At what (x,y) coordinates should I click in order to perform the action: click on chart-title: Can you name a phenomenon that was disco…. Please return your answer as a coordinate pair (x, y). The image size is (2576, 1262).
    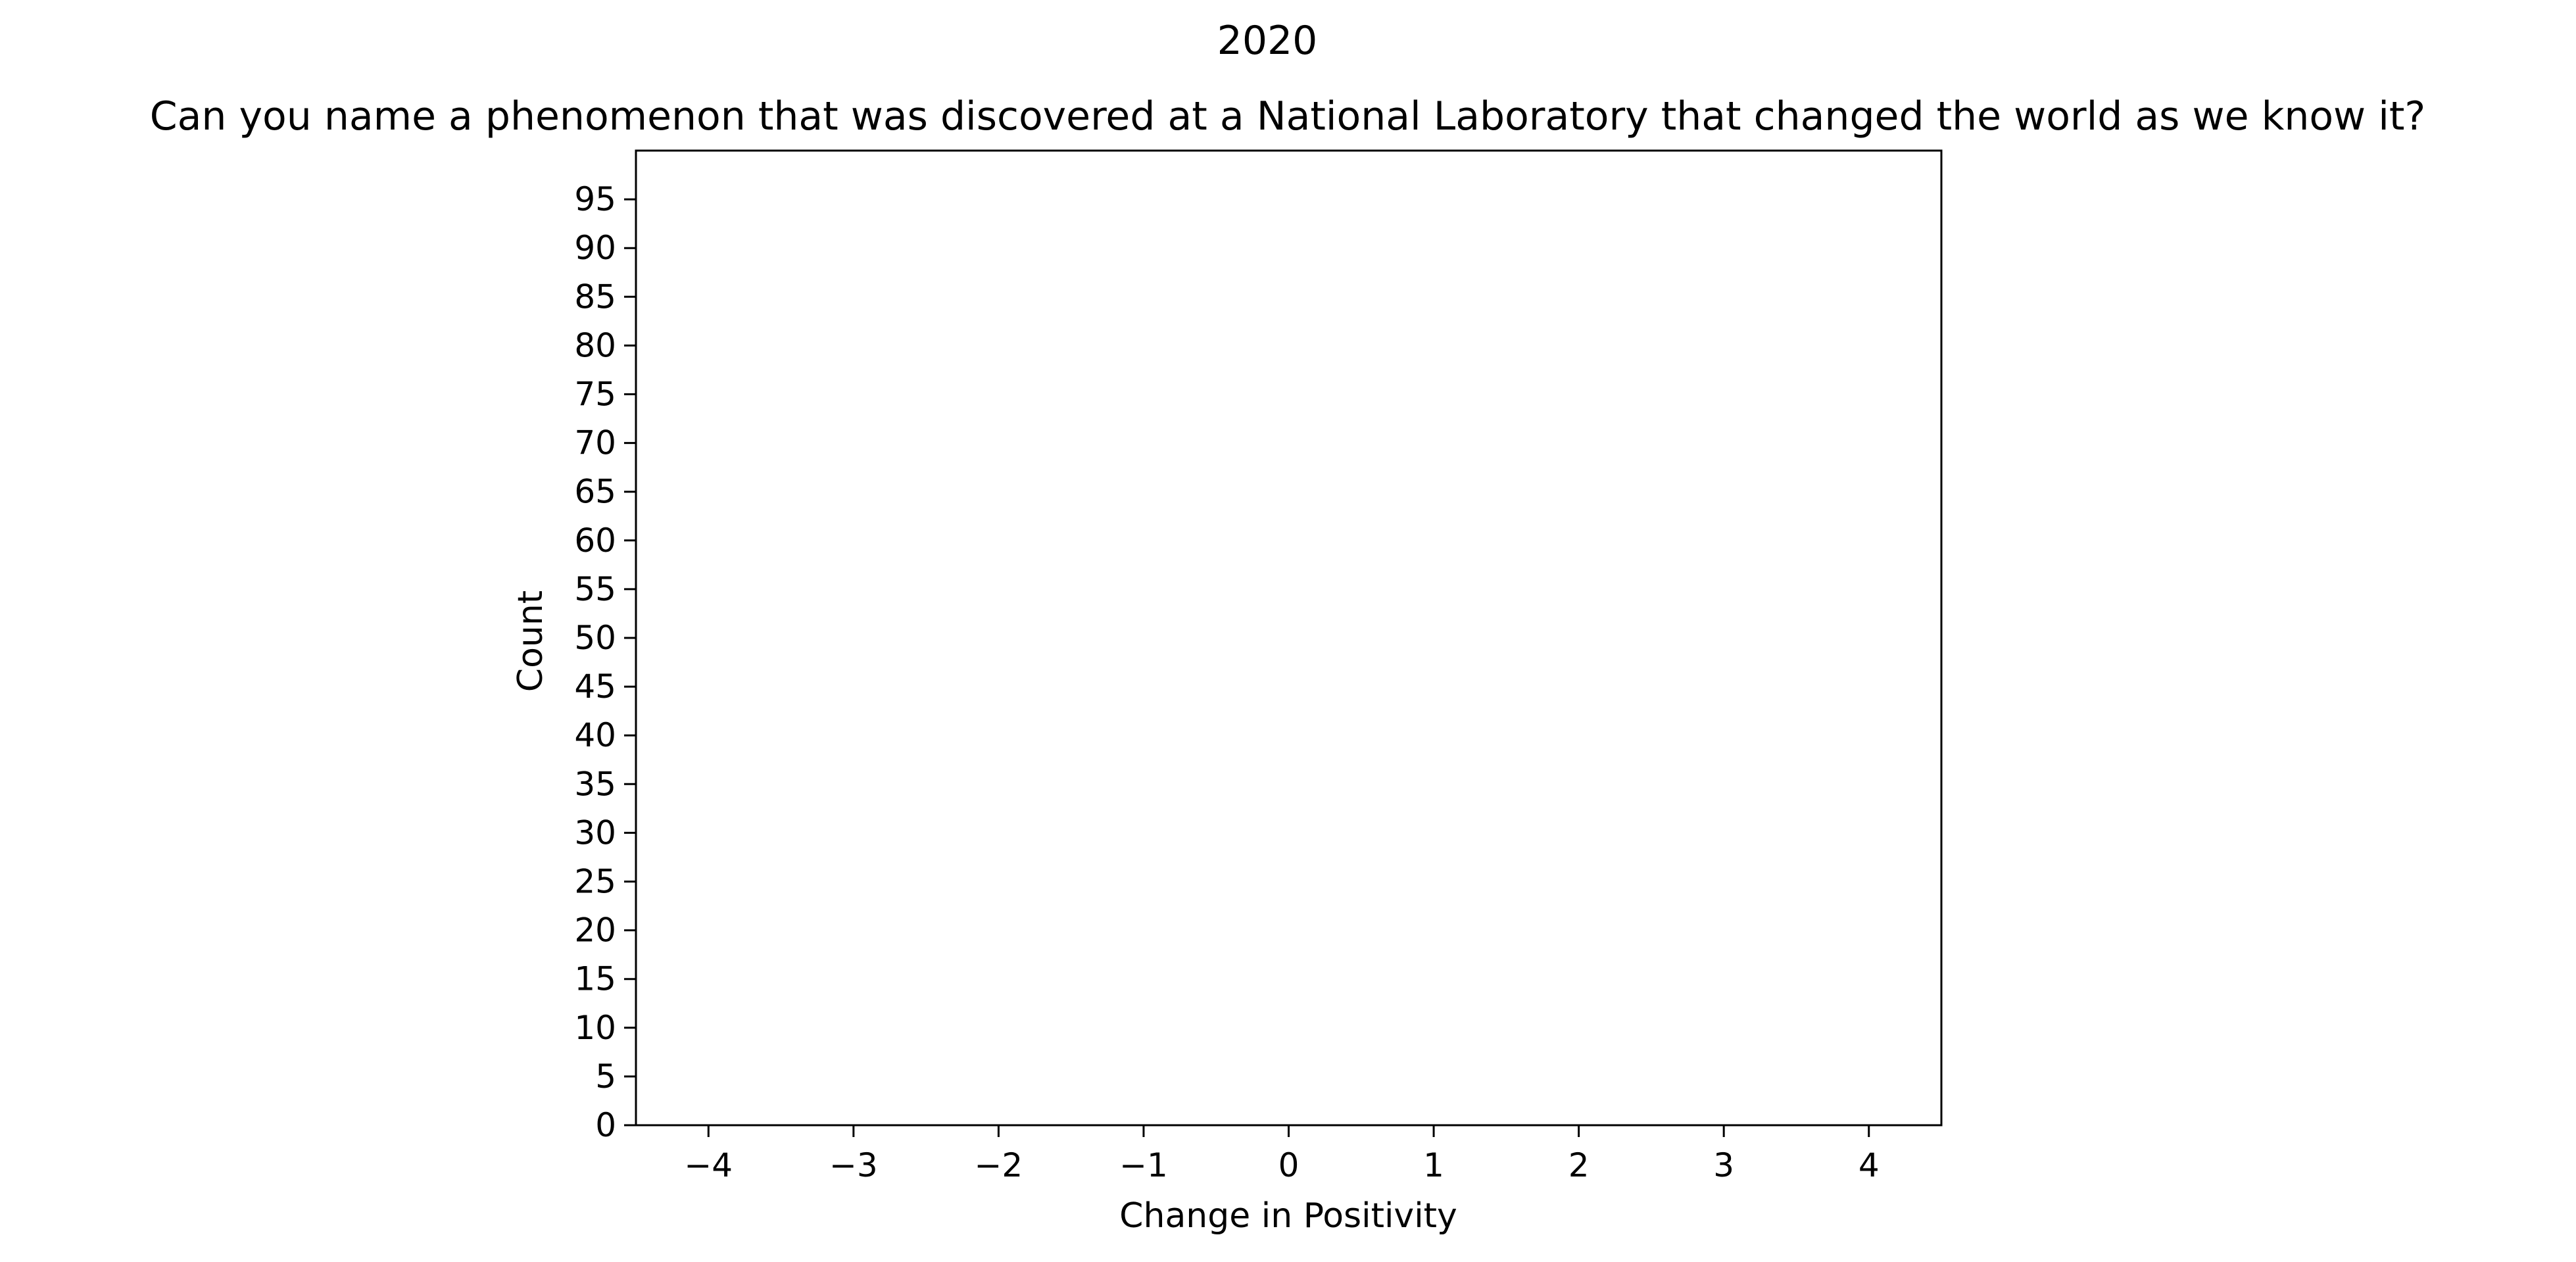
    Looking at the image, I should click on (1288, 116).